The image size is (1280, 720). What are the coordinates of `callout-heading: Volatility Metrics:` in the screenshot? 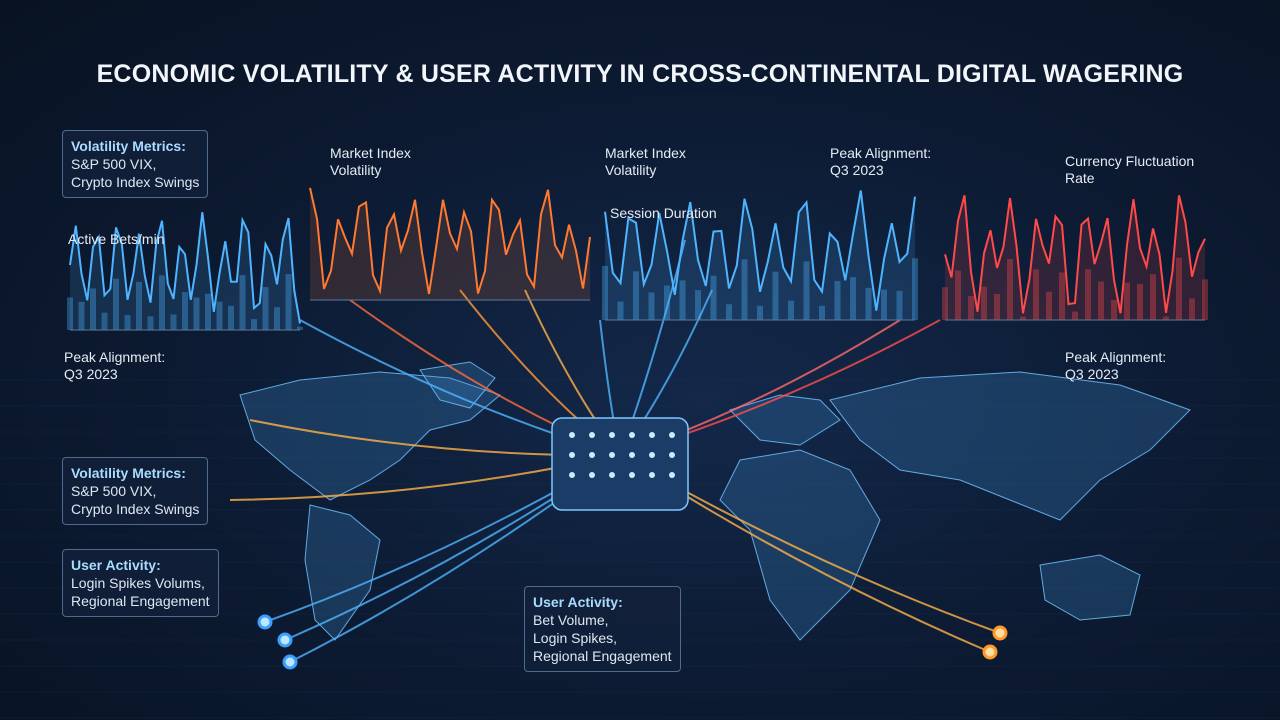 It's located at (128, 473).